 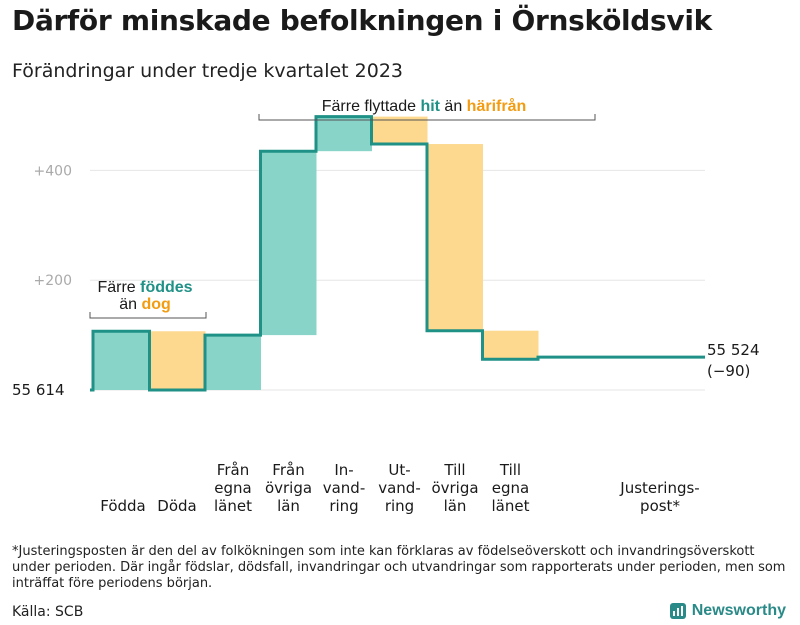 What do you see at coordinates (677, 611) in the screenshot?
I see `bar-chart-icon` at bounding box center [677, 611].